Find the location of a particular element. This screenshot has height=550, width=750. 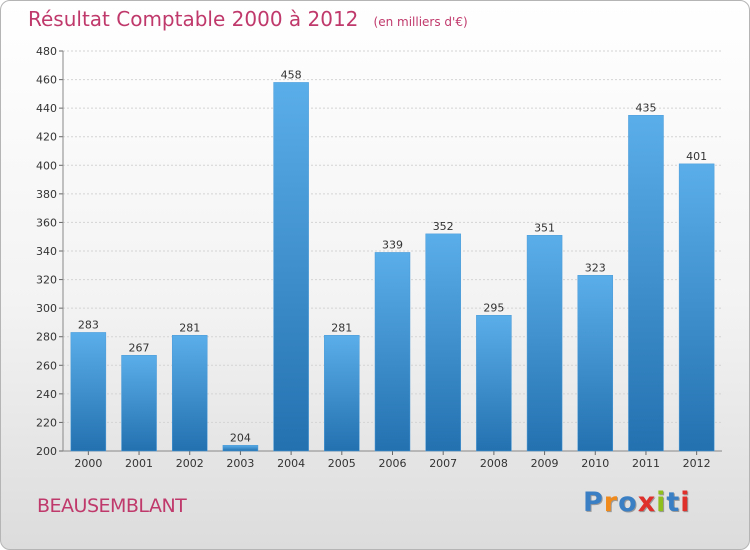

bar-2009 is located at coordinates (544, 343).